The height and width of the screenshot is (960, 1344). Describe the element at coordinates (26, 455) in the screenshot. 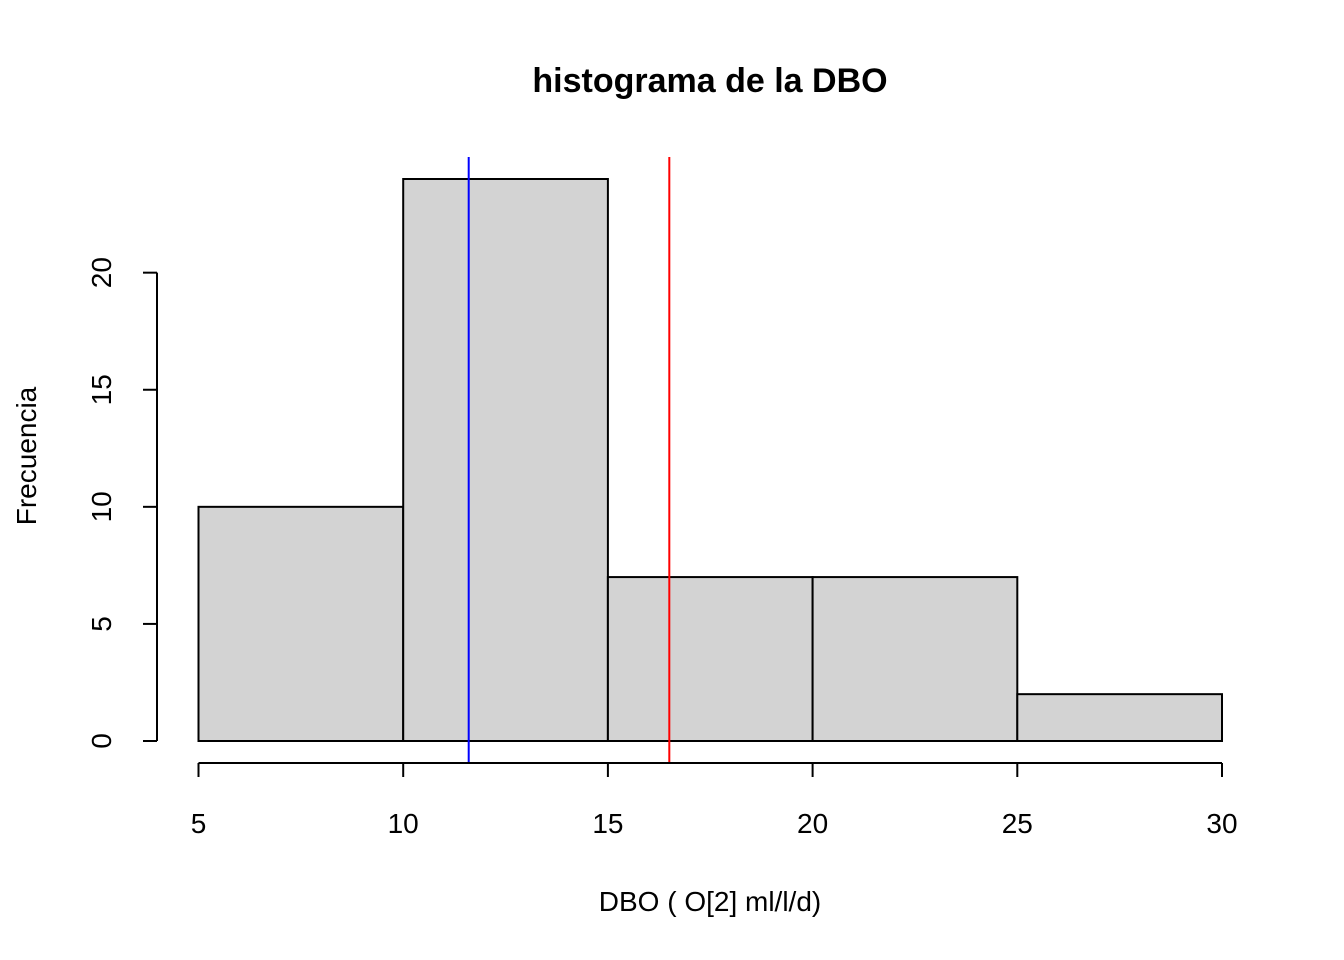

I see `y-axis-label: Frecuencia` at that location.